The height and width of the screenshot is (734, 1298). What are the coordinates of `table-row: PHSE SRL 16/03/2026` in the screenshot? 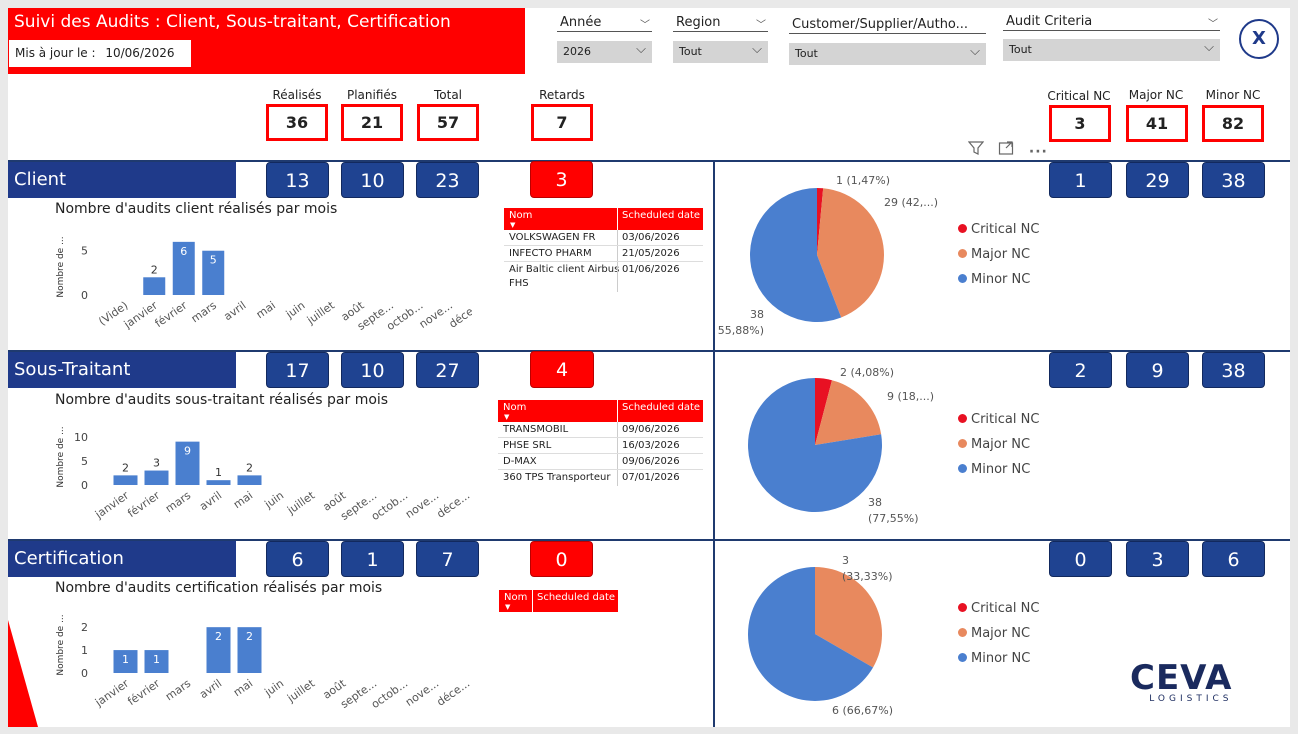 It's located at (600, 446).